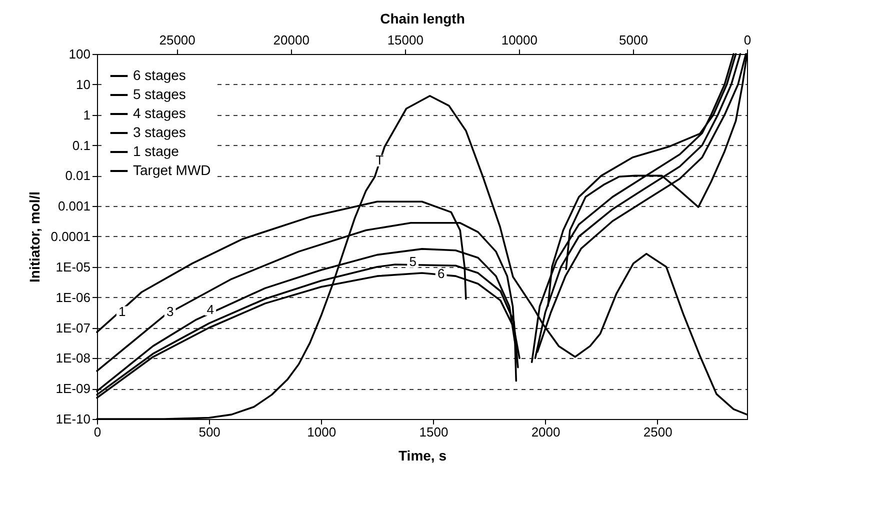 The width and height of the screenshot is (875, 526). Describe the element at coordinates (519, 40) in the screenshot. I see `x2-tick-label: 10000` at that location.